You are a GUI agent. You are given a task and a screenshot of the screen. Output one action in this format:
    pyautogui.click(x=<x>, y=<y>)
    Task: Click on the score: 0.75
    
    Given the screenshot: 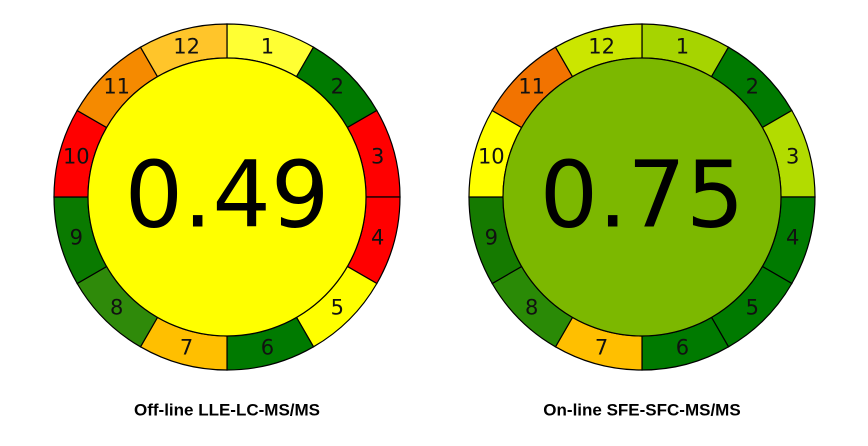 What is the action you would take?
    pyautogui.click(x=642, y=194)
    